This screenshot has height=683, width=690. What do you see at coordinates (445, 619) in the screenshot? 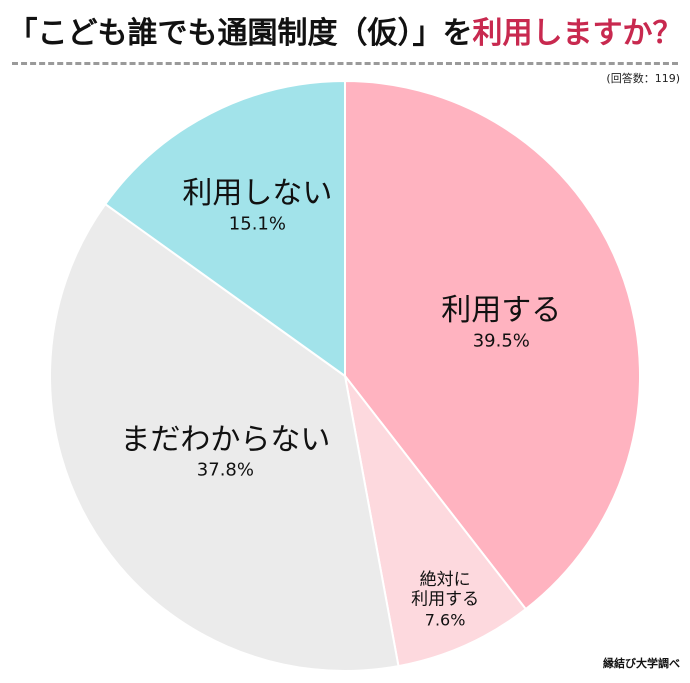
I see `slice-value-label: 7.6%` at bounding box center [445, 619].